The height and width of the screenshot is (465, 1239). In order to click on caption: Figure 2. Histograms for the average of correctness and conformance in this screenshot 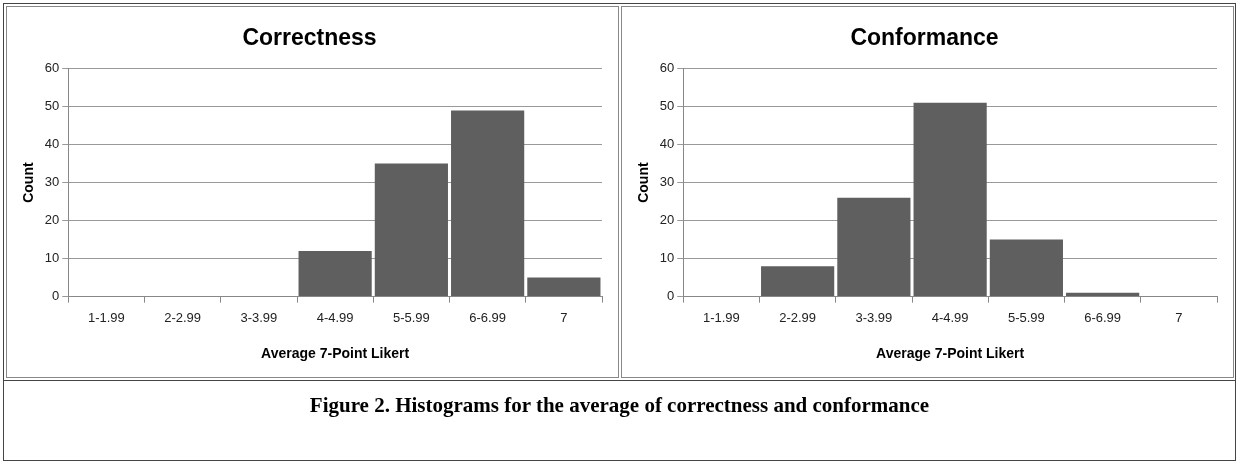, I will do `click(619, 405)`.